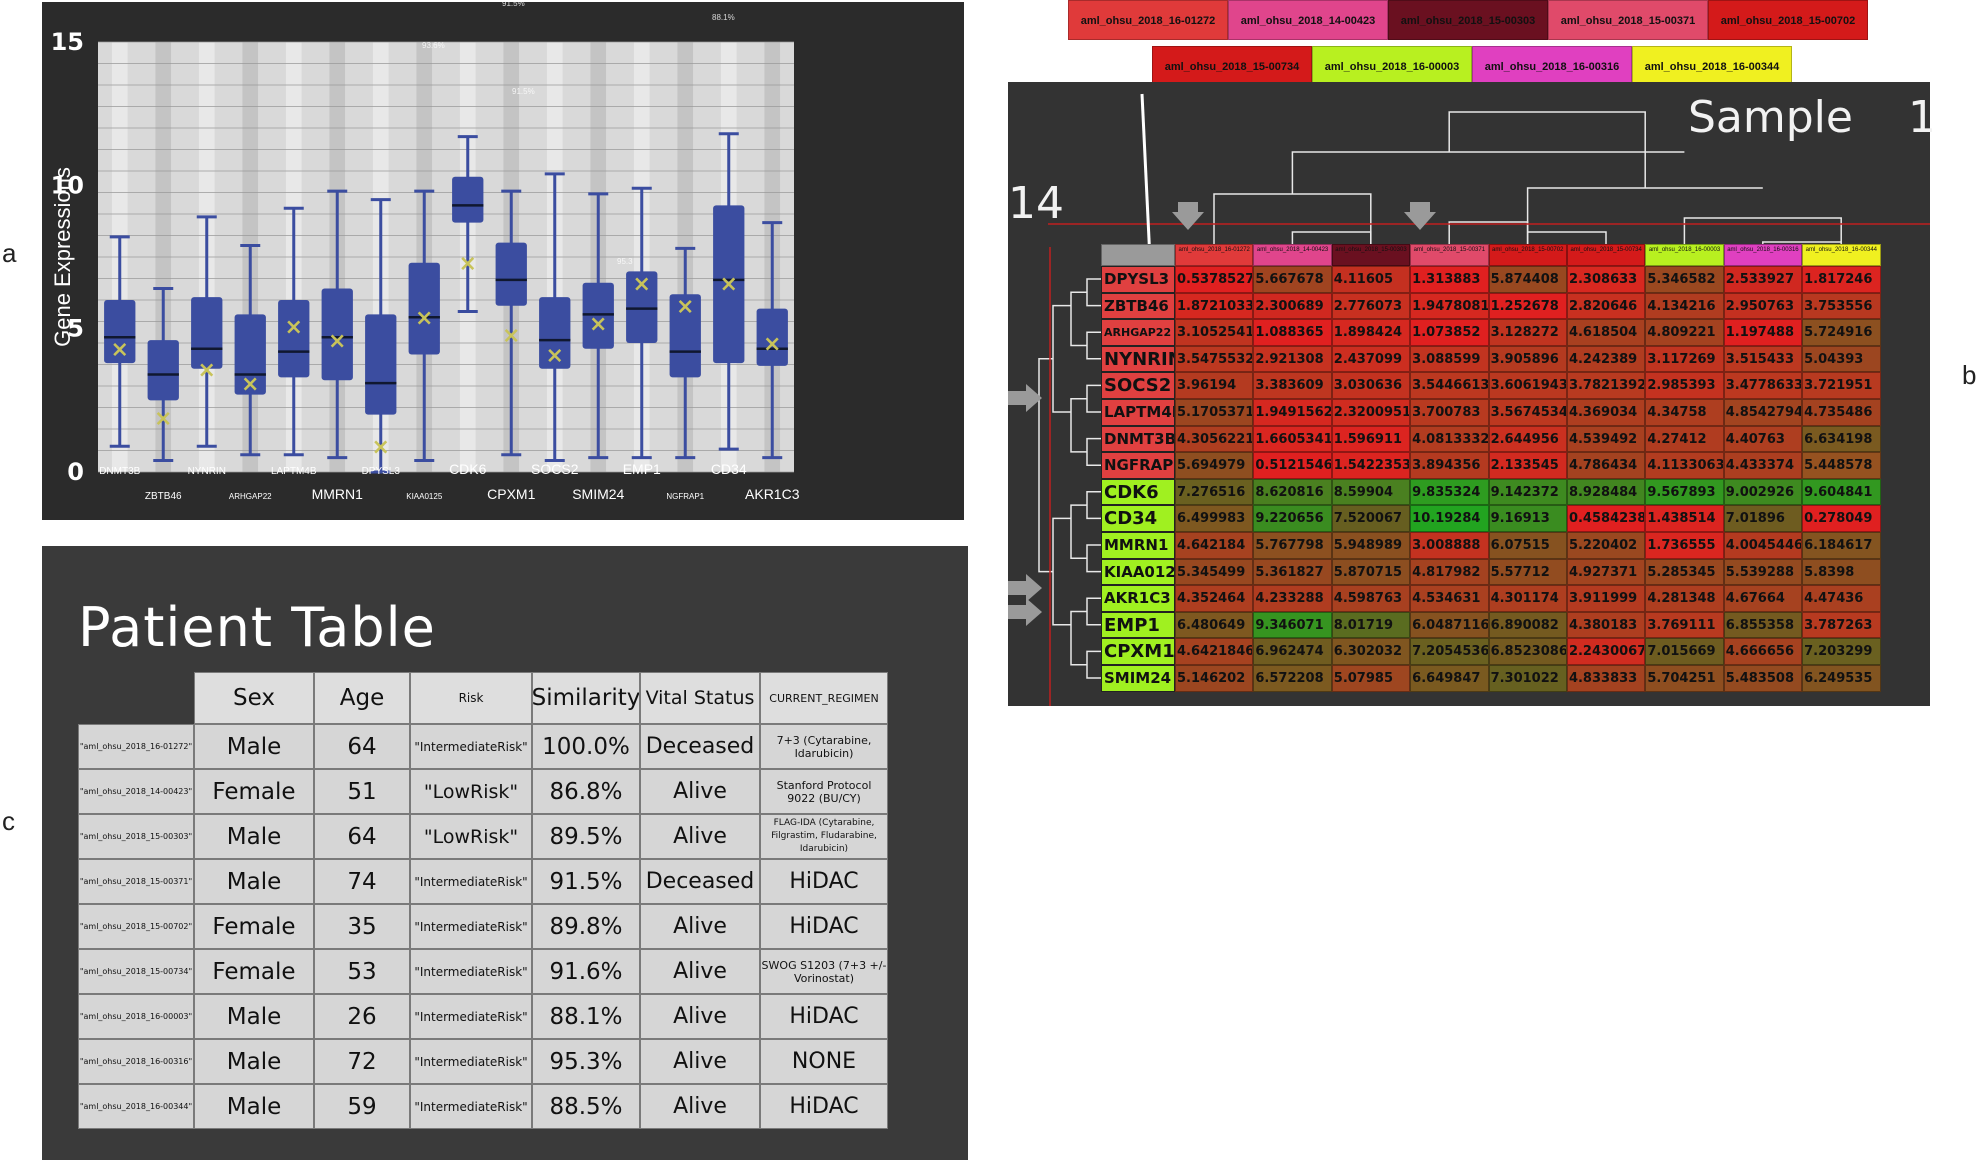 This screenshot has width=1983, height=1160. What do you see at coordinates (338, 494) in the screenshot?
I see `gene-label: MMRN1` at bounding box center [338, 494].